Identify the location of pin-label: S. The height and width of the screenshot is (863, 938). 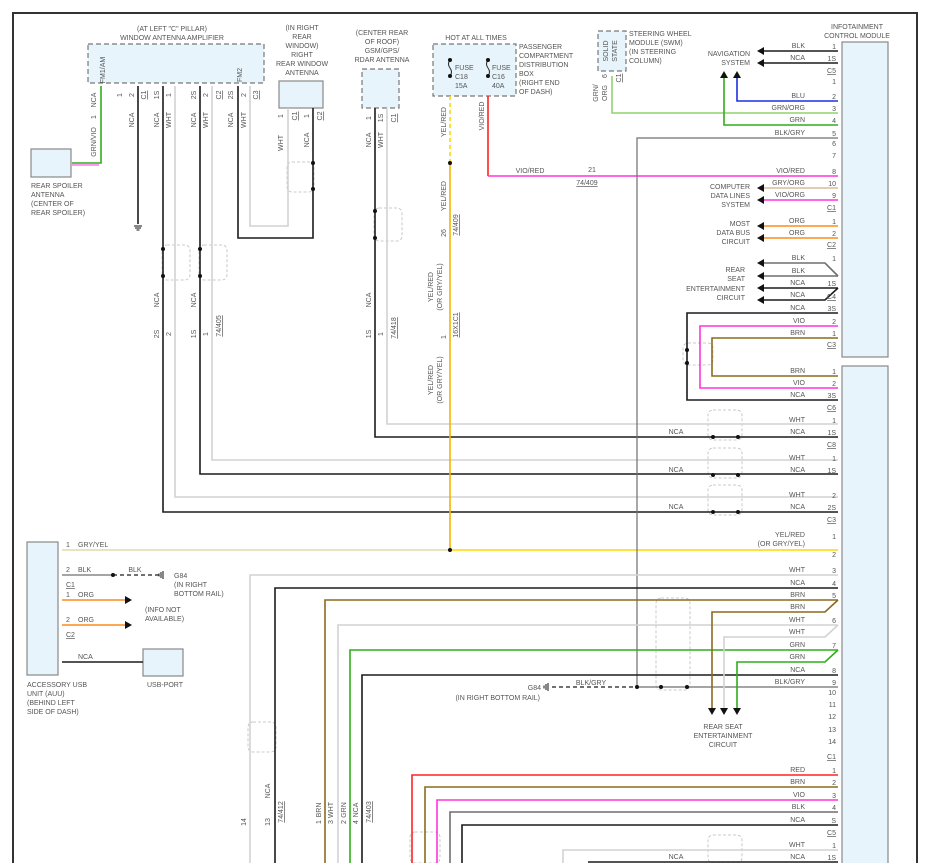
(833, 821).